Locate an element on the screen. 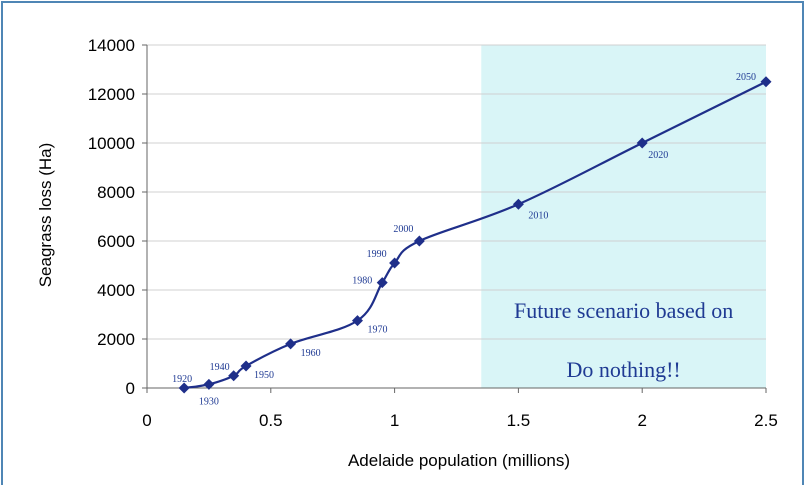 The width and height of the screenshot is (807, 487). data-point-1990 is located at coordinates (395, 263).